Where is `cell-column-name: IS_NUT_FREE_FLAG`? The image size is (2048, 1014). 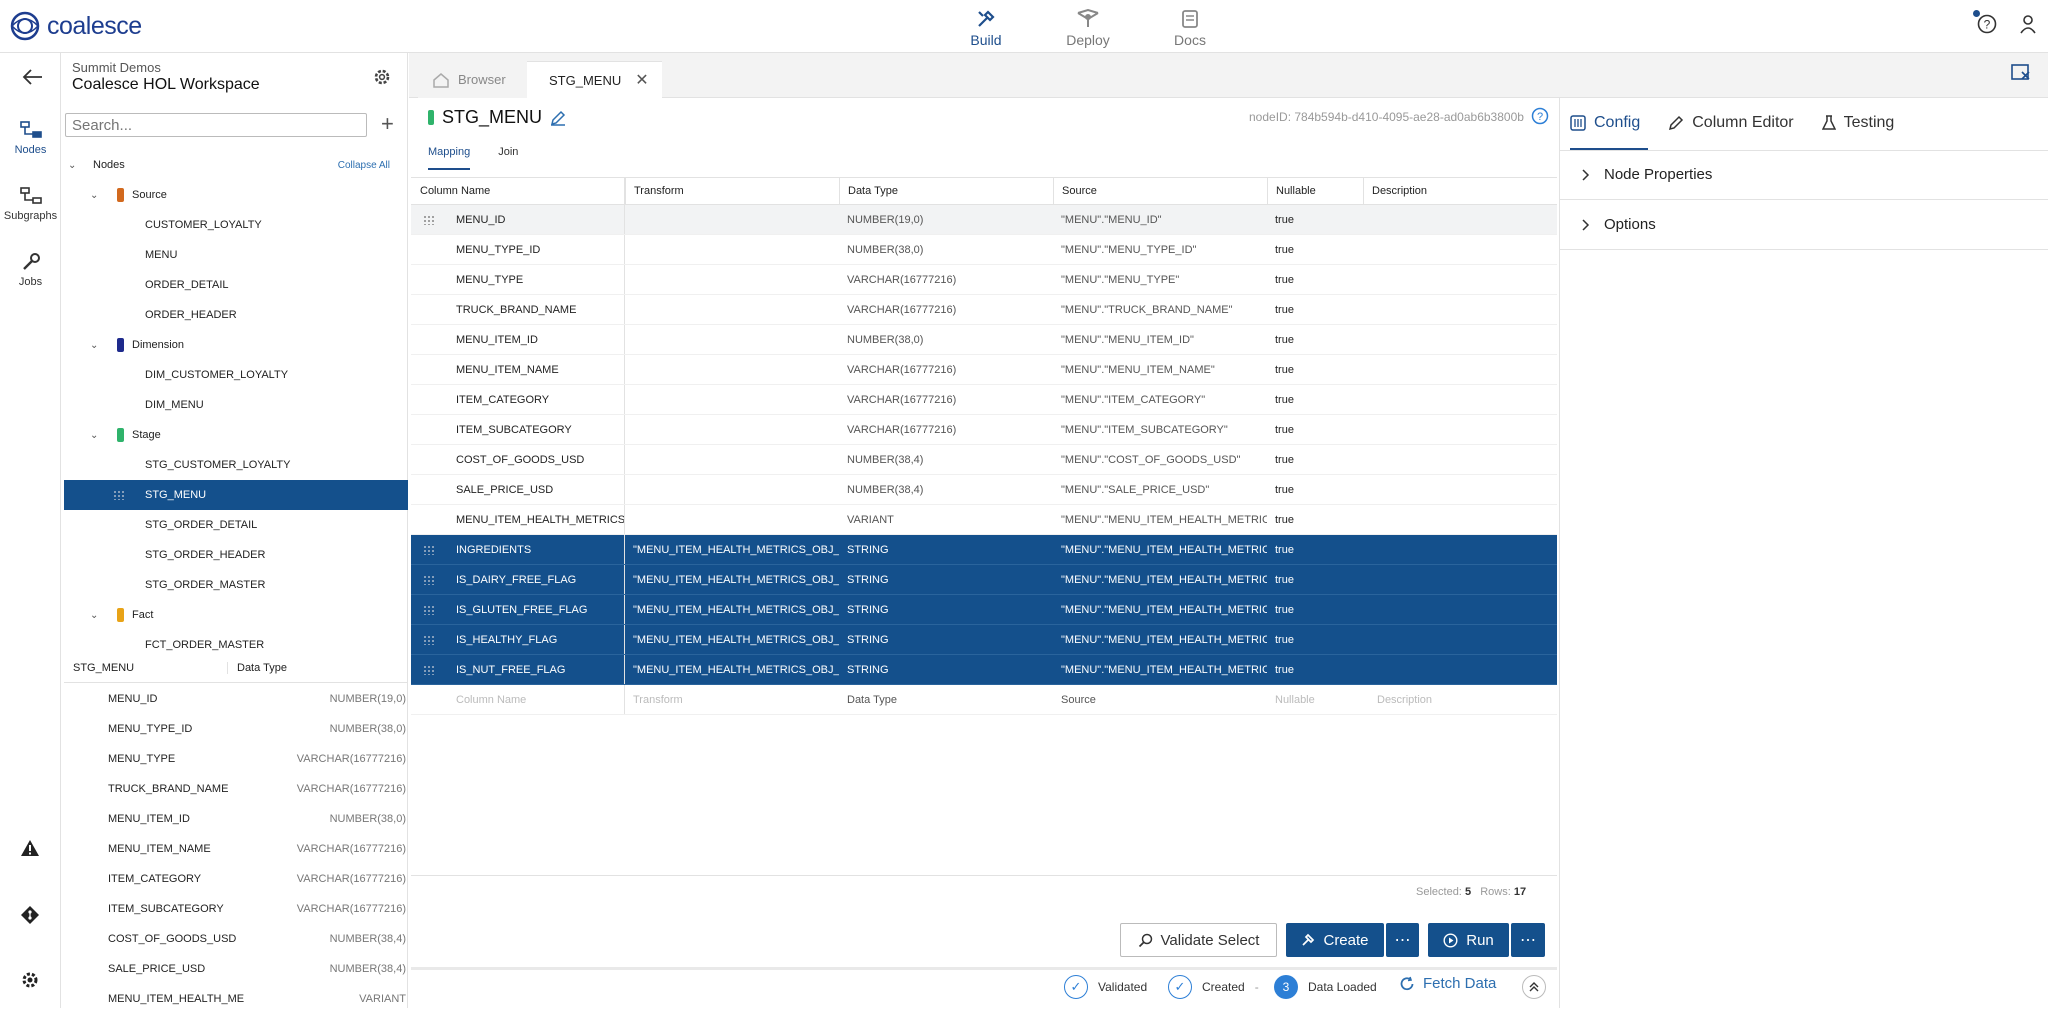 cell-column-name: IS_NUT_FREE_FLAG is located at coordinates (518, 669).